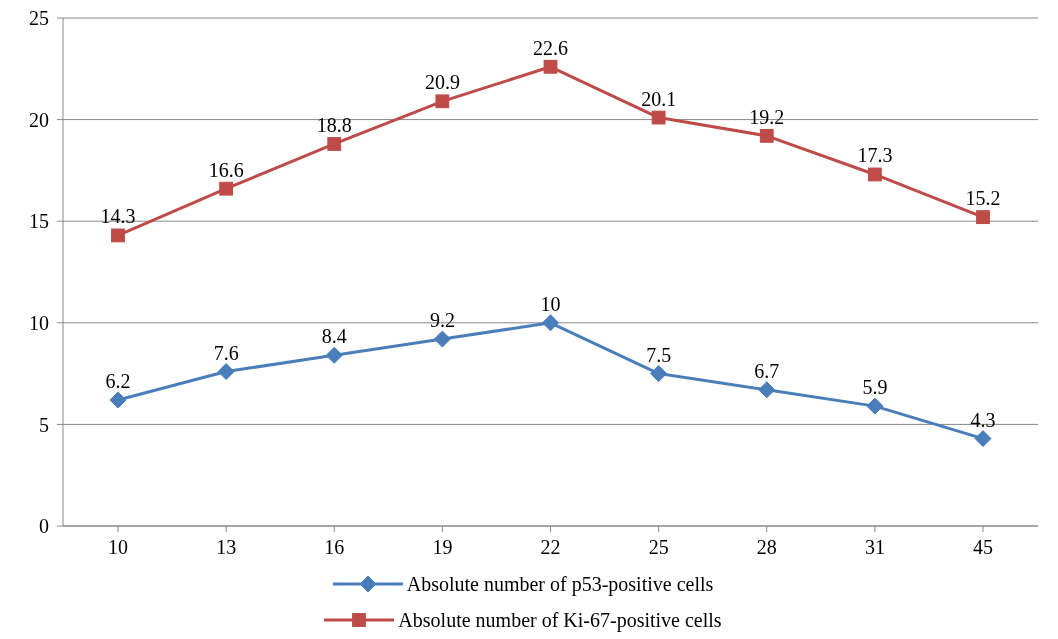 The height and width of the screenshot is (639, 1058). I want to click on legend-label: Absolute number of p53-positive cells, so click(560, 584).